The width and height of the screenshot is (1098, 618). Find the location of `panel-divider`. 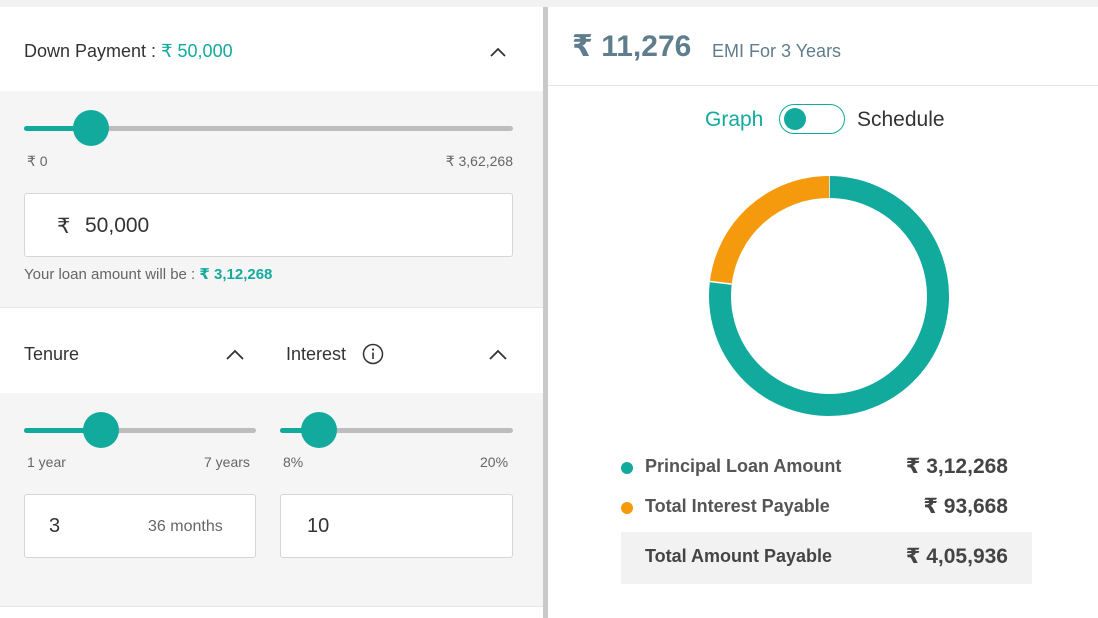

panel-divider is located at coordinates (545, 312).